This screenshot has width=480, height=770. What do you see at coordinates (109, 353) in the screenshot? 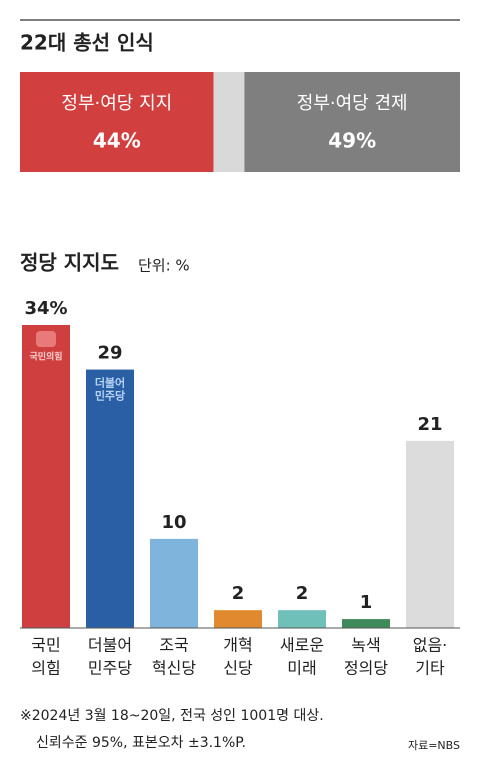
I see `value-label: 29` at bounding box center [109, 353].